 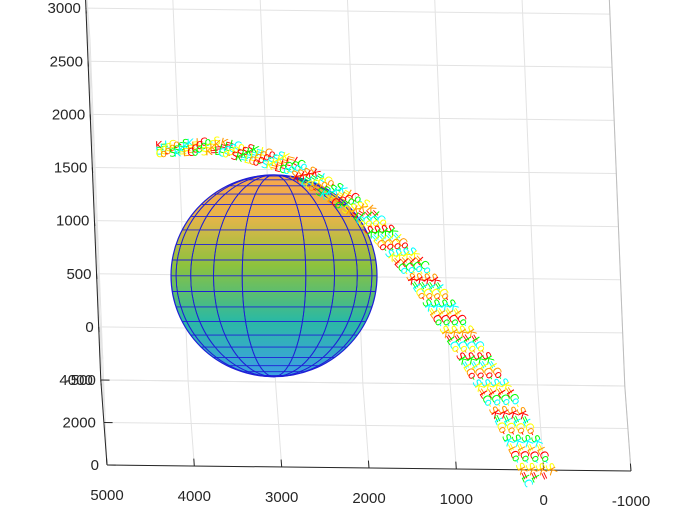 I want to click on x-tick-label: 3000, so click(x=281, y=497).